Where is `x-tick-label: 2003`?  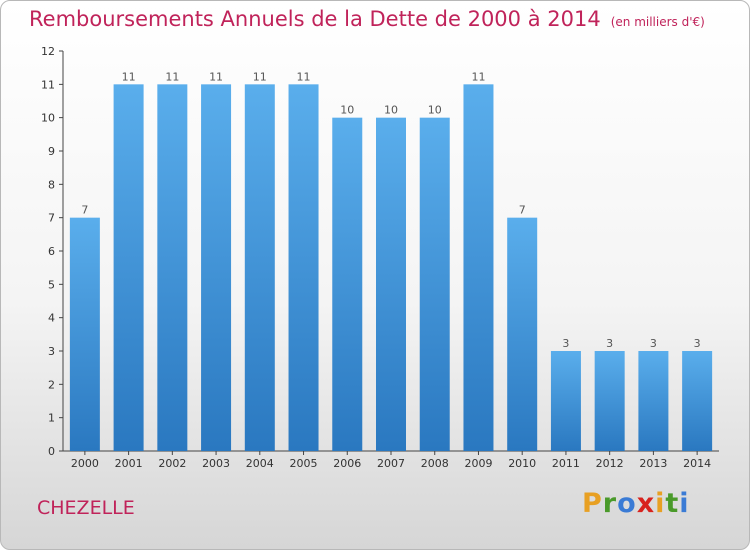
x-tick-label: 2003 is located at coordinates (216, 463).